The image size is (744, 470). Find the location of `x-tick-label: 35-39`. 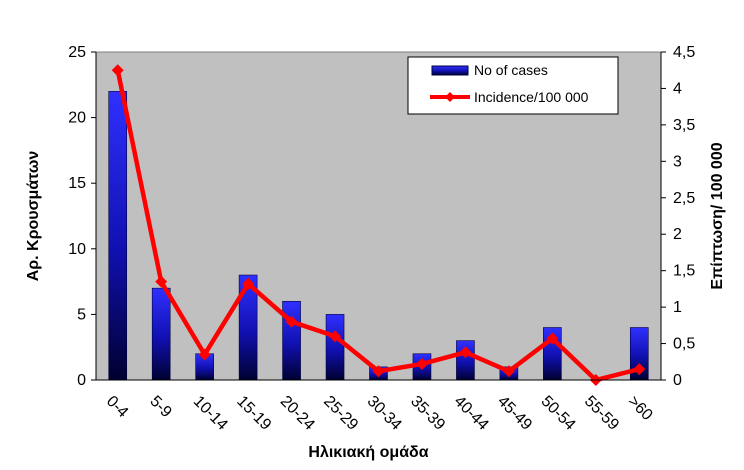

x-tick-label: 35-39 is located at coordinates (427, 413).